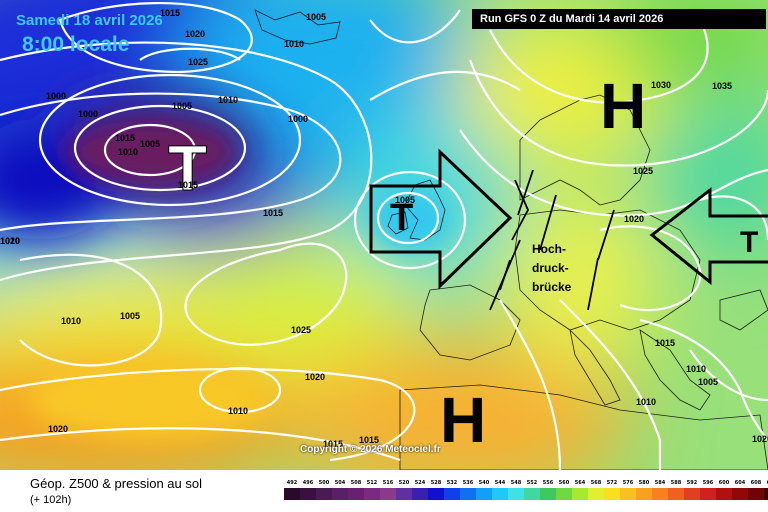  I want to click on scale-label: 540, so click(484, 483).